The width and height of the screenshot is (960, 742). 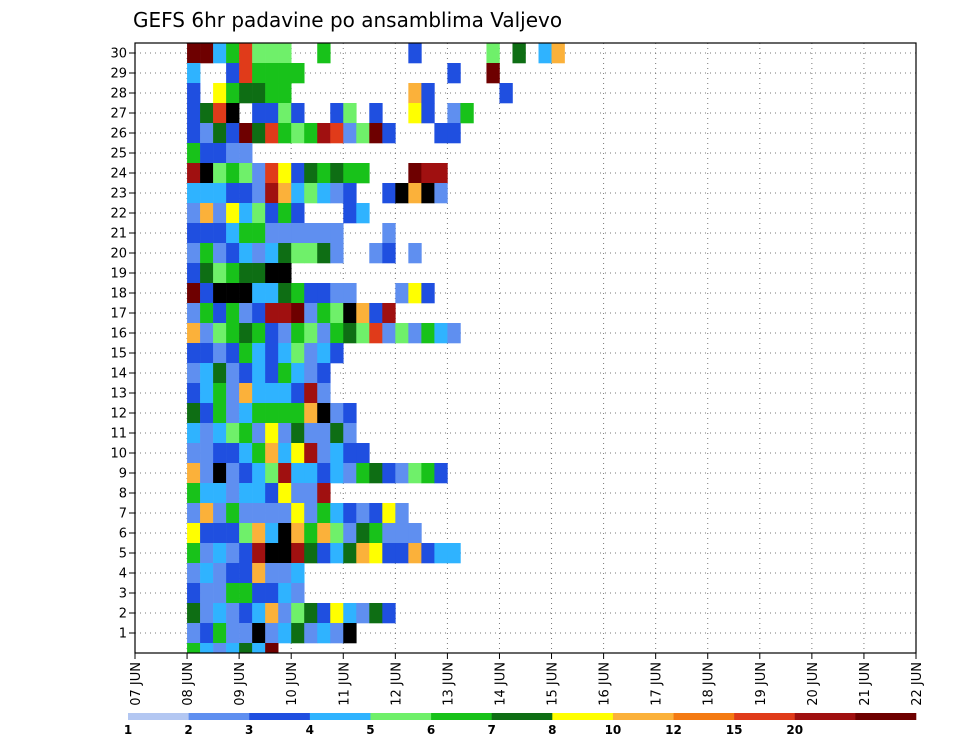 I want to click on x-tick-label: 10 JUN, so click(x=292, y=684).